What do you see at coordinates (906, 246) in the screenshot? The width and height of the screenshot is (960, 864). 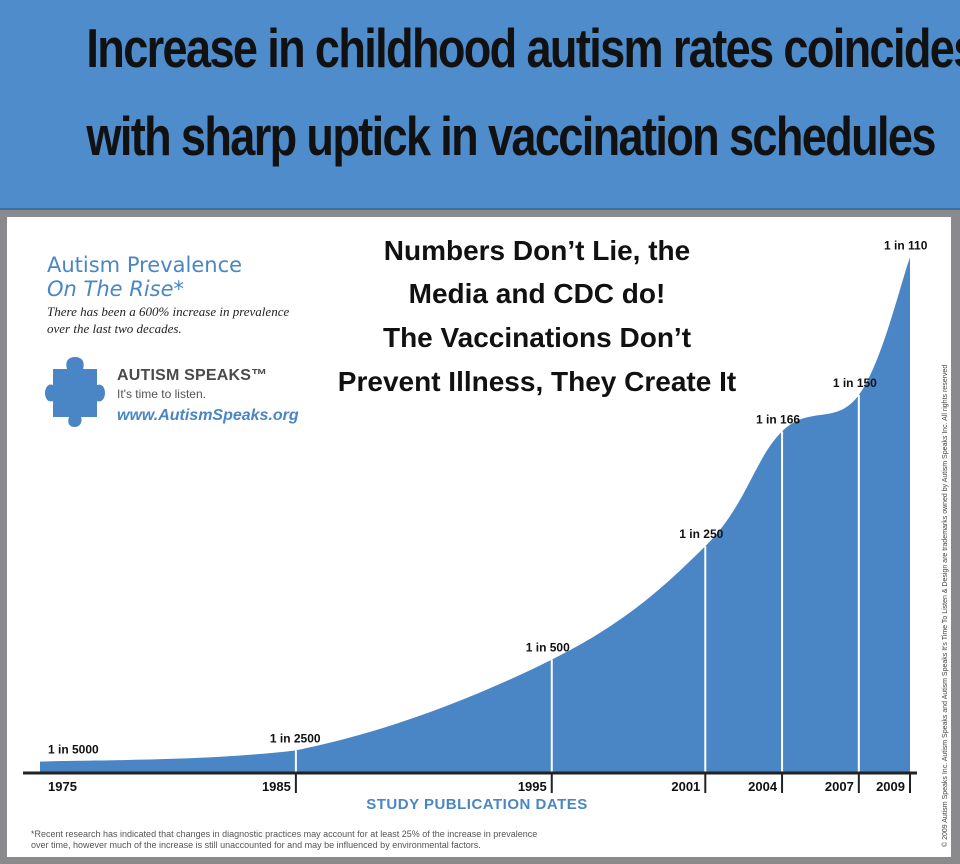 I see `data-label-2009: 1 in 110` at bounding box center [906, 246].